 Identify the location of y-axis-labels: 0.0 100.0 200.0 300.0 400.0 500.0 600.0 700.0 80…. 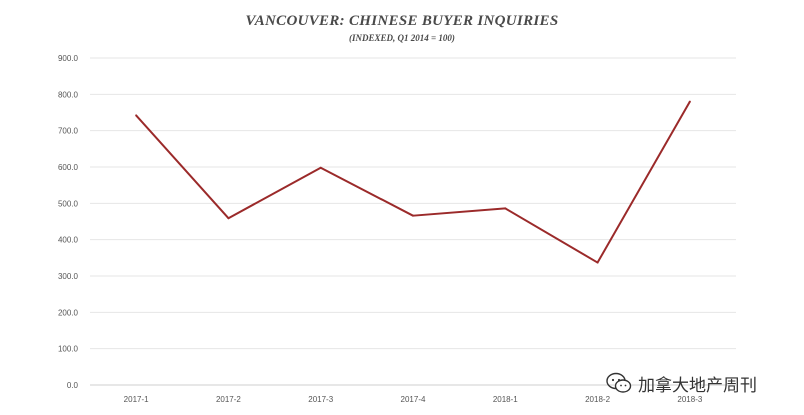
(68, 222).